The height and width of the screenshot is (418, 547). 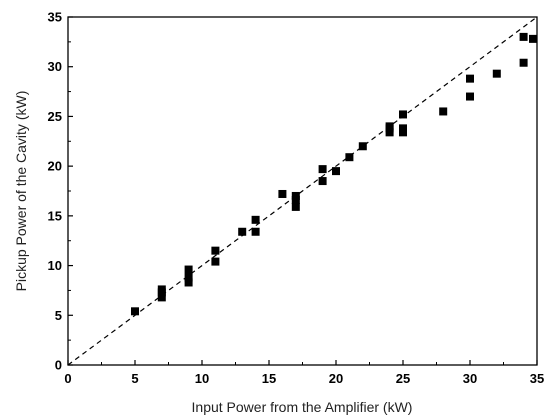 What do you see at coordinates (202, 378) in the screenshot?
I see `x-tick-label: 10` at bounding box center [202, 378].